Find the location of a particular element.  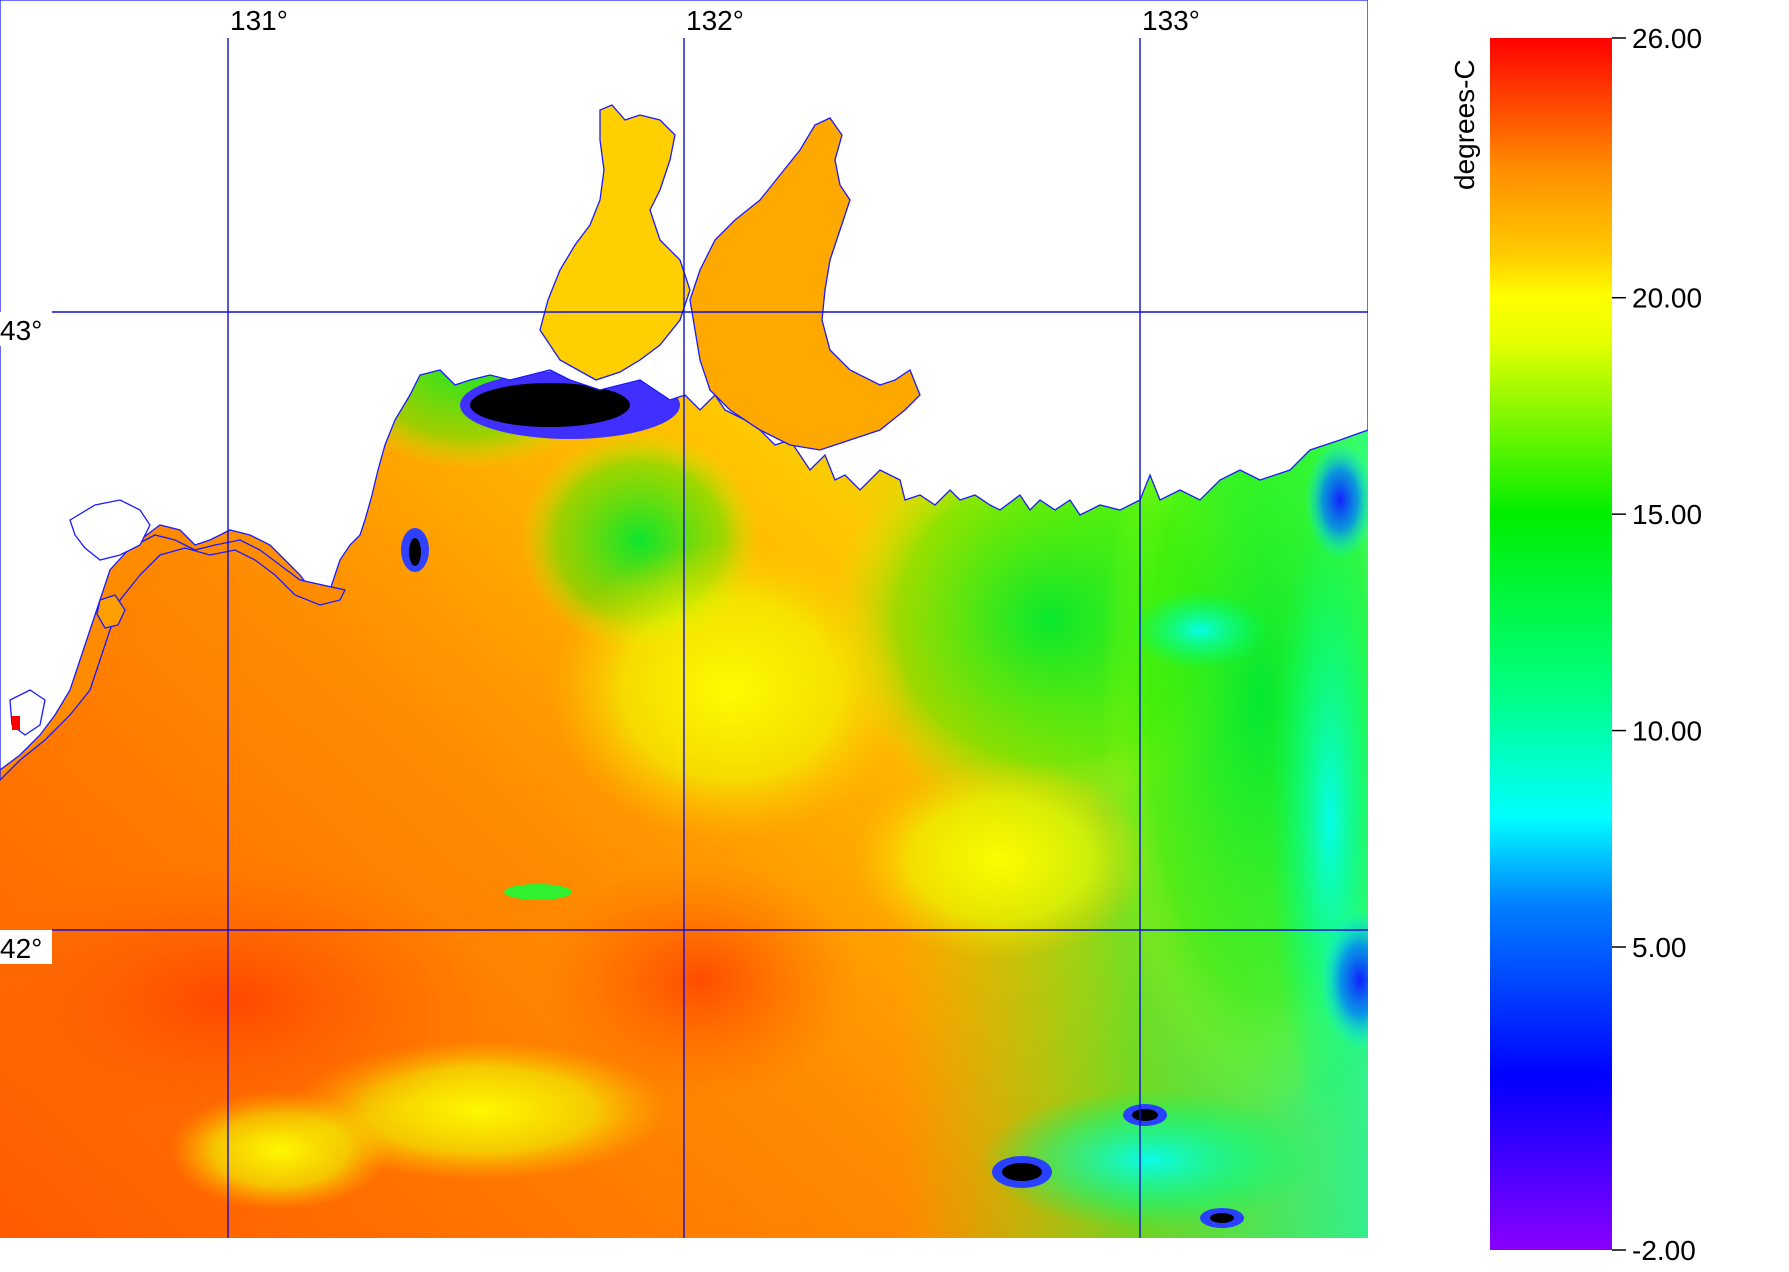

green-streak is located at coordinates (538, 892).